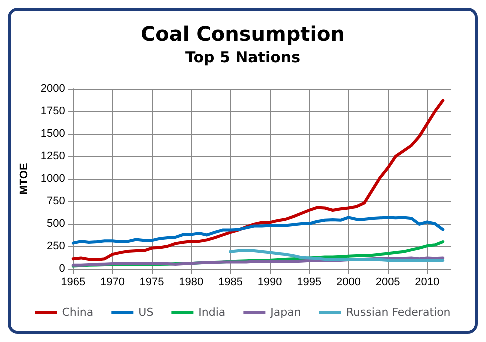 Image resolution: width=486 pixels, height=342 pixels. What do you see at coordinates (191, 282) in the screenshot?
I see `x-tick-label: 1980` at bounding box center [191, 282].